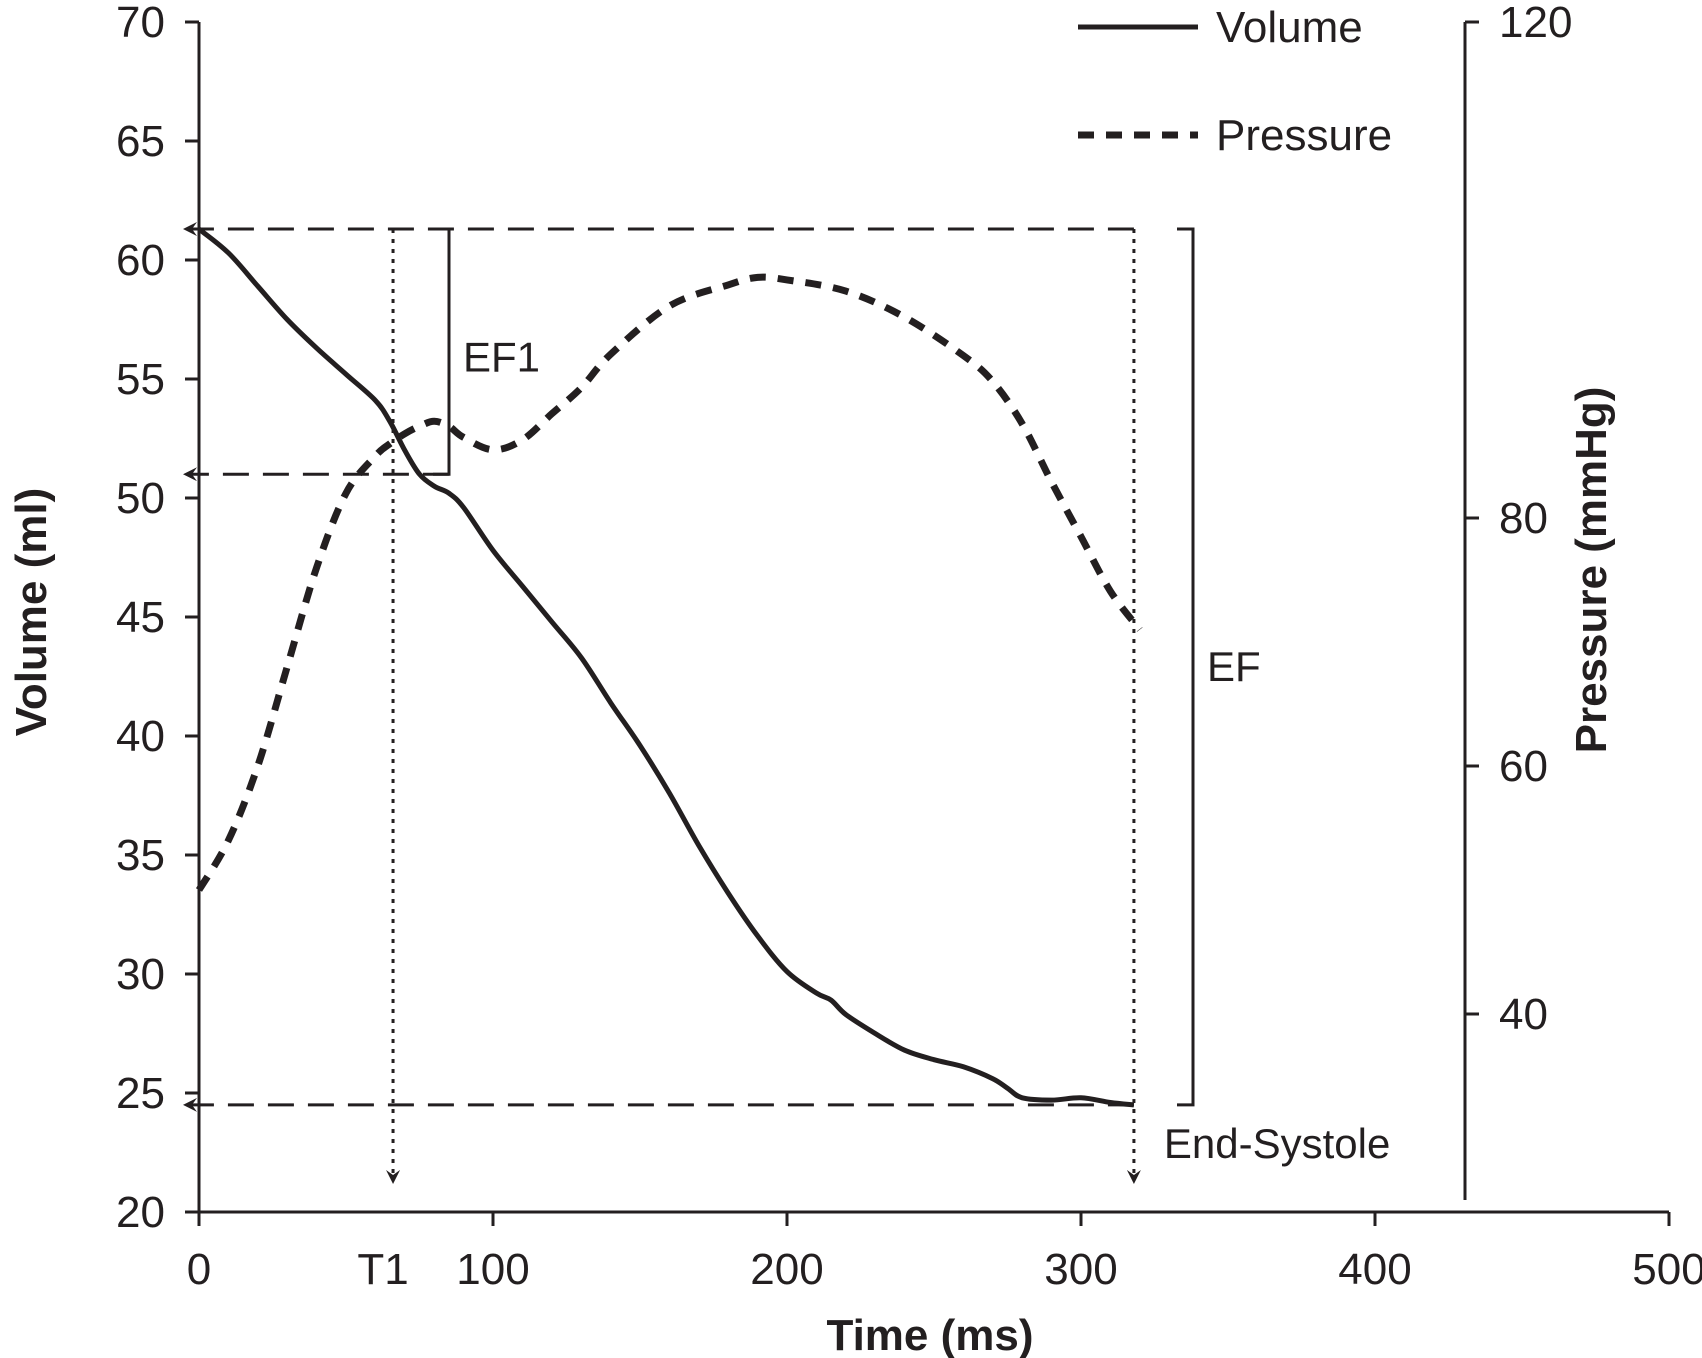  What do you see at coordinates (199, 1269) in the screenshot?
I see `x-tick-label: 0` at bounding box center [199, 1269].